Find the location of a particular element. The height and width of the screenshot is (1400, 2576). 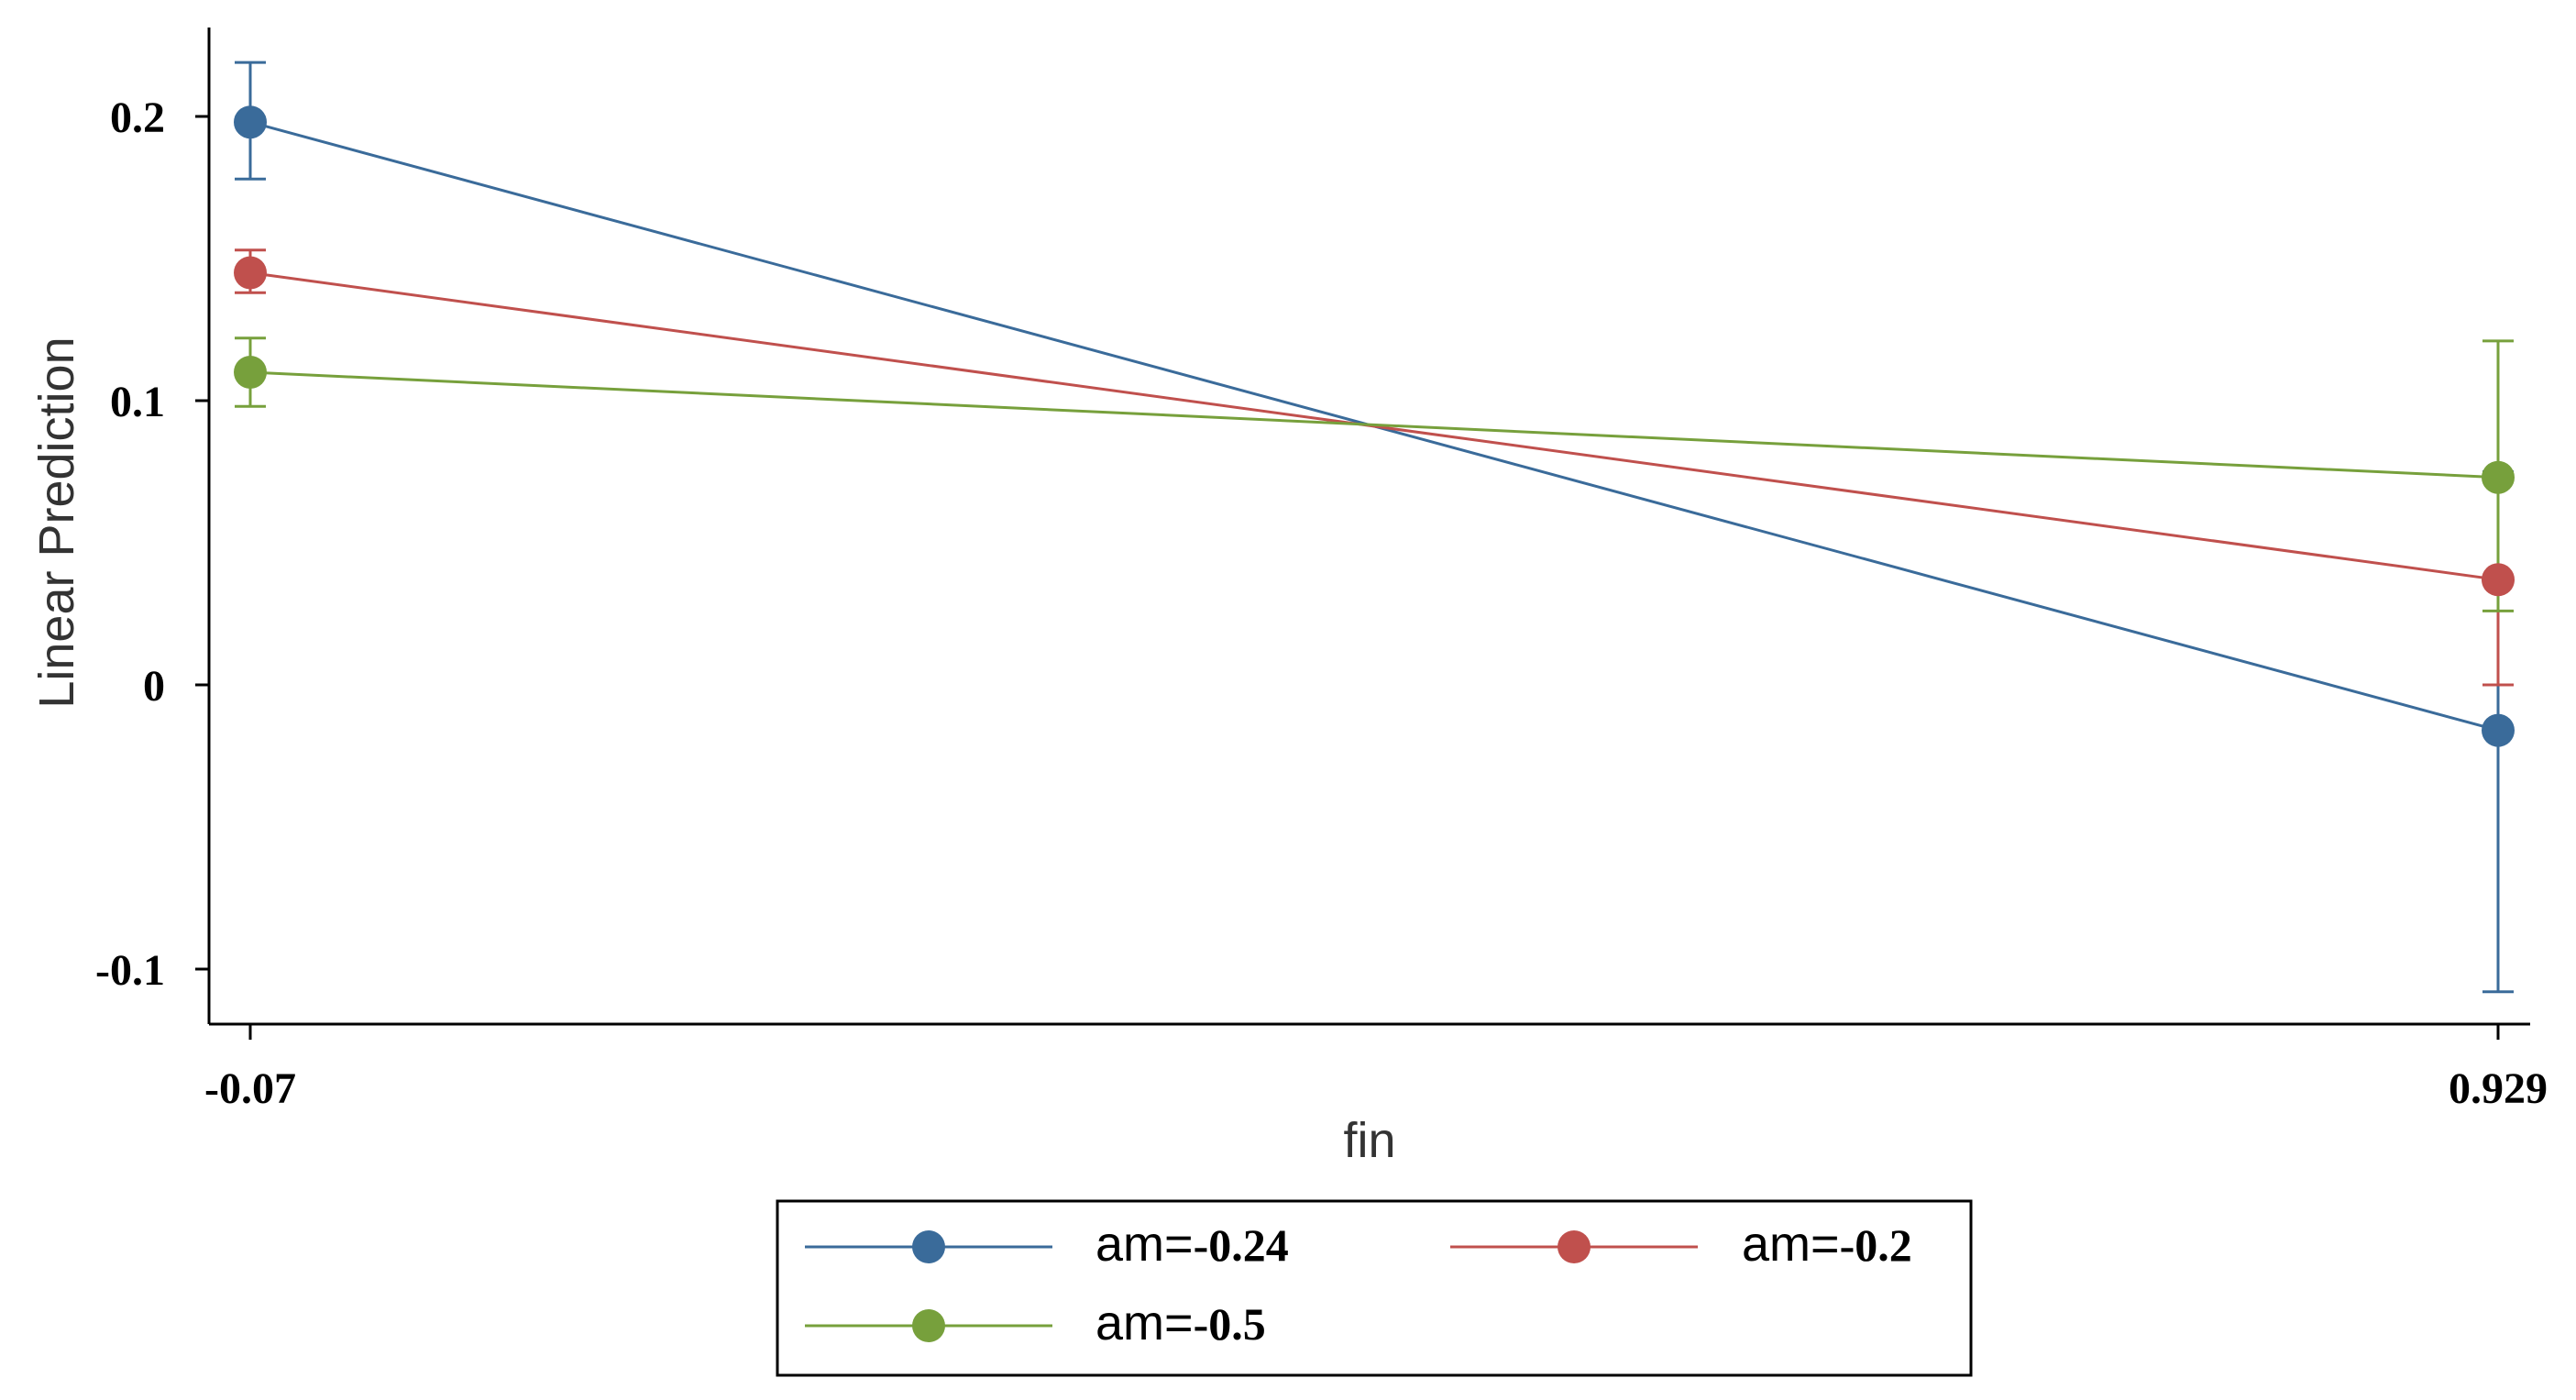

legend: am=-0.24 am=-0.2am=-0.5 is located at coordinates (1359, 1283).